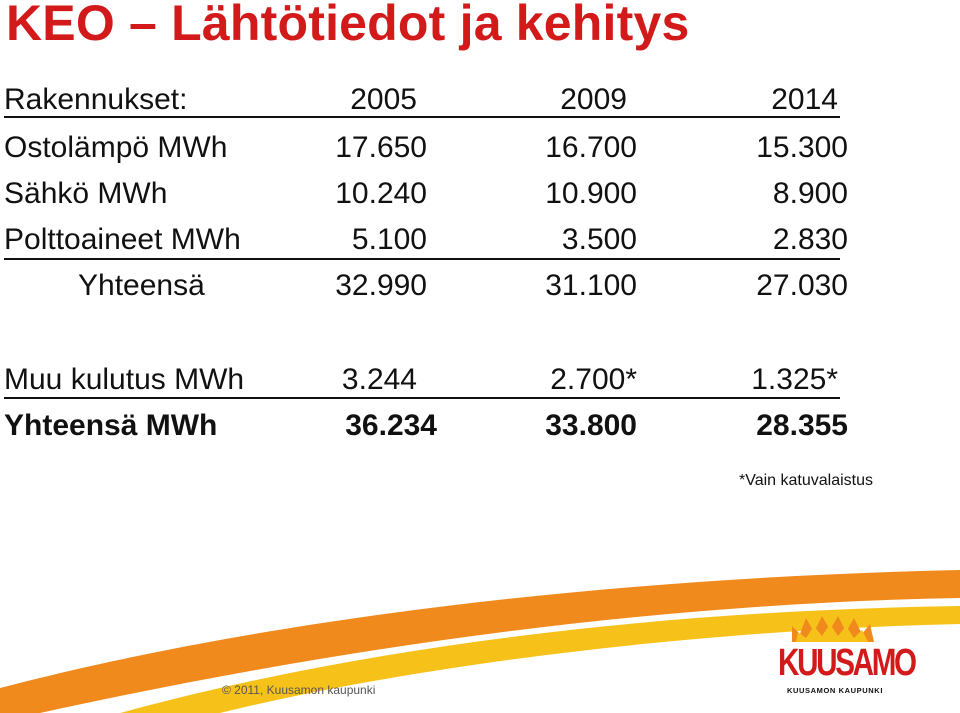 The image size is (960, 713). What do you see at coordinates (591, 425) in the screenshot?
I see `total-value: 33.800` at bounding box center [591, 425].